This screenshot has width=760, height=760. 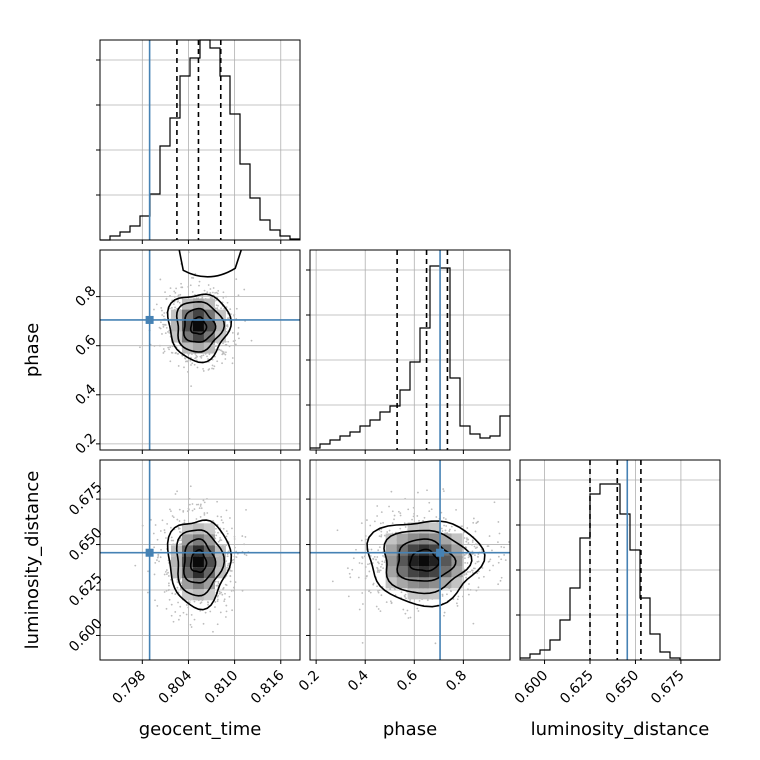 What do you see at coordinates (620, 729) in the screenshot?
I see `x-axis-label: luminosity_distance` at bounding box center [620, 729].